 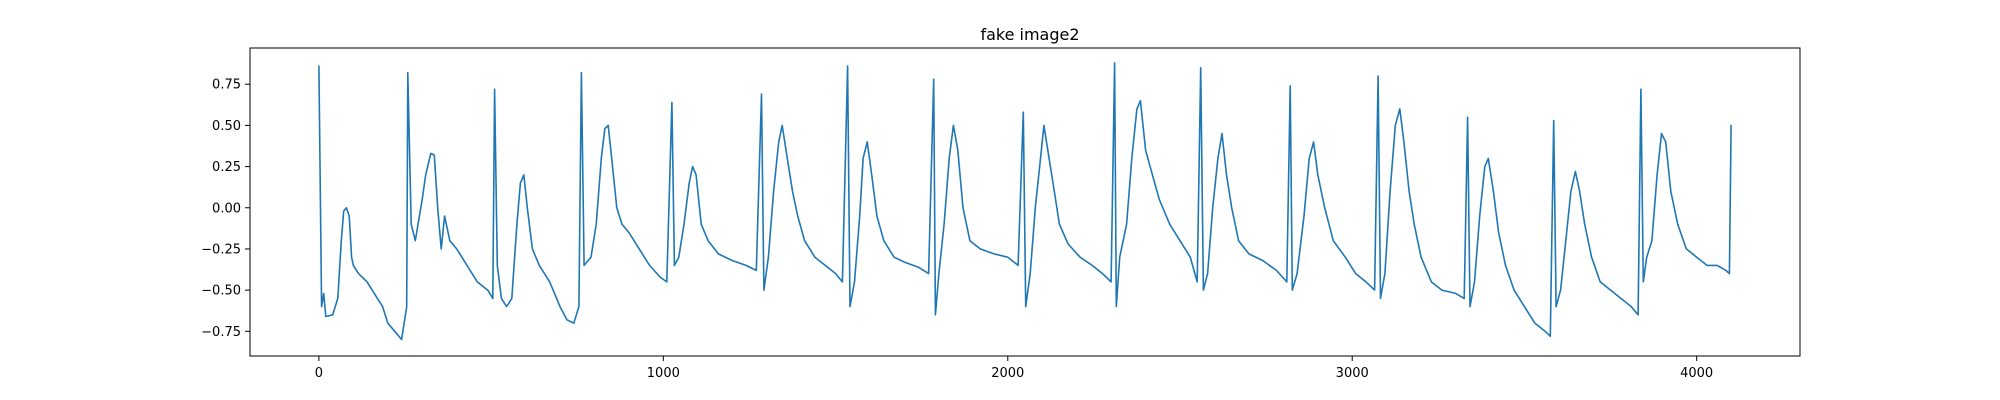 What do you see at coordinates (663, 373) in the screenshot?
I see `x-tick-label: 1000` at bounding box center [663, 373].